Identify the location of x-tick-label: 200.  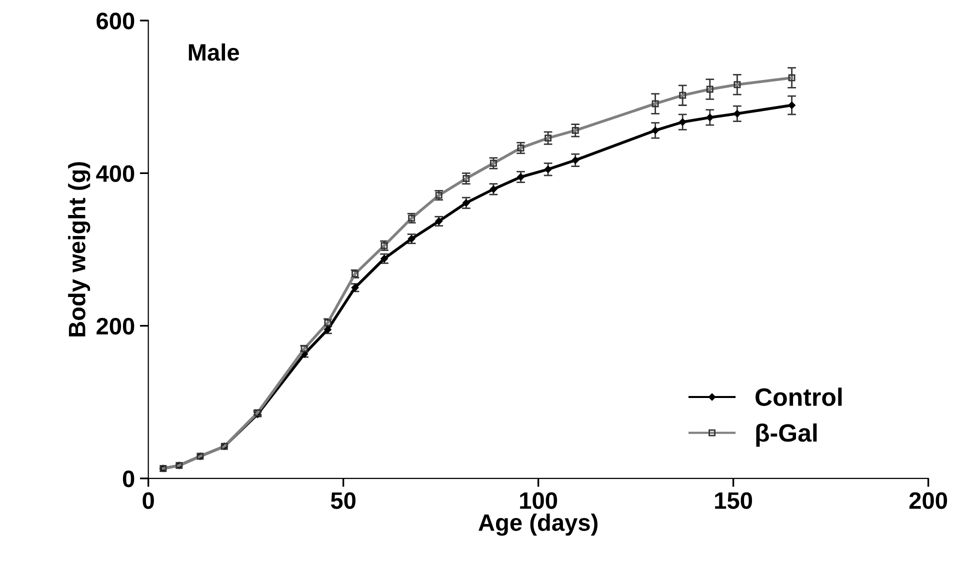
(928, 500).